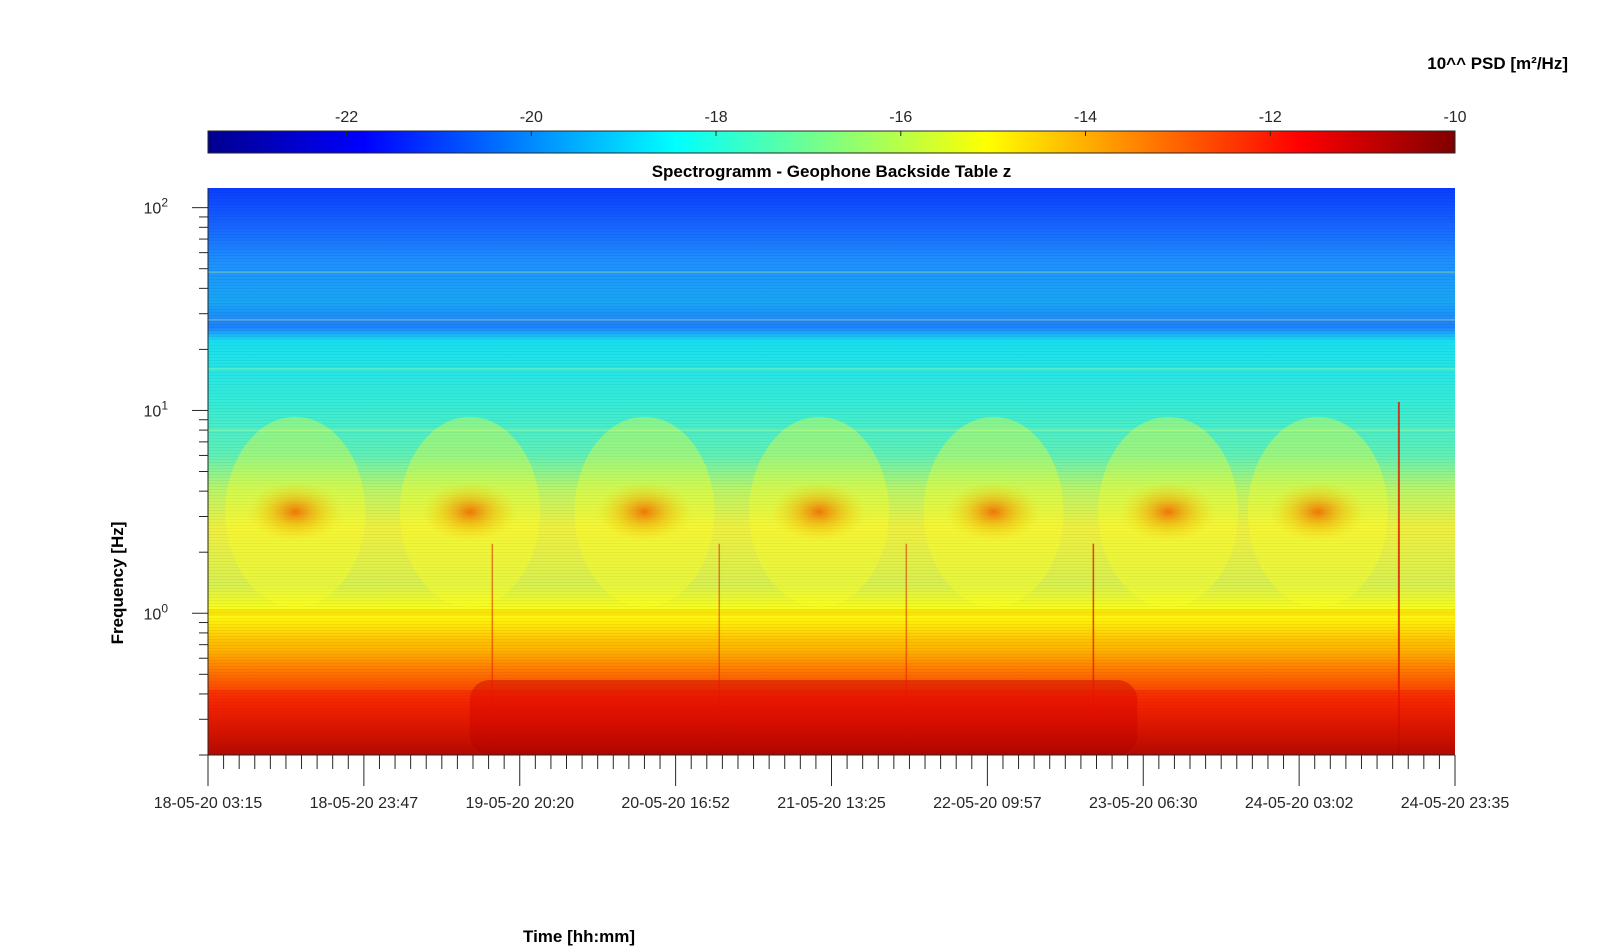 The width and height of the screenshot is (1600, 947). Describe the element at coordinates (1497, 63) in the screenshot. I see `colorbar-label: 10^^ PSD [m²/Hz]` at that location.